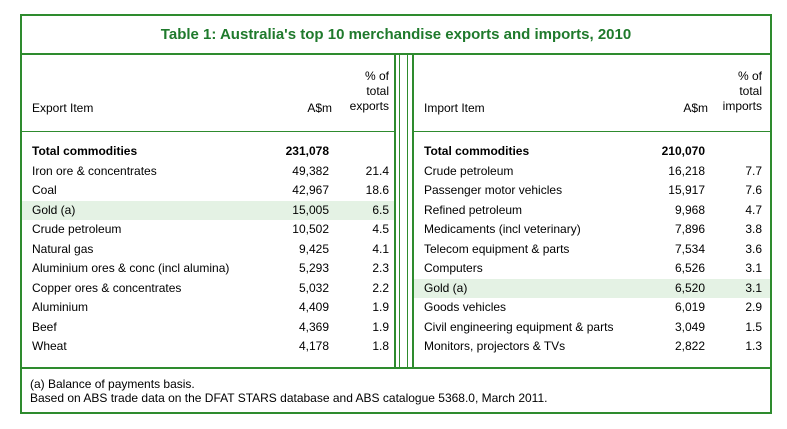  Describe the element at coordinates (453, 268) in the screenshot. I see `import-item: Computers` at that location.